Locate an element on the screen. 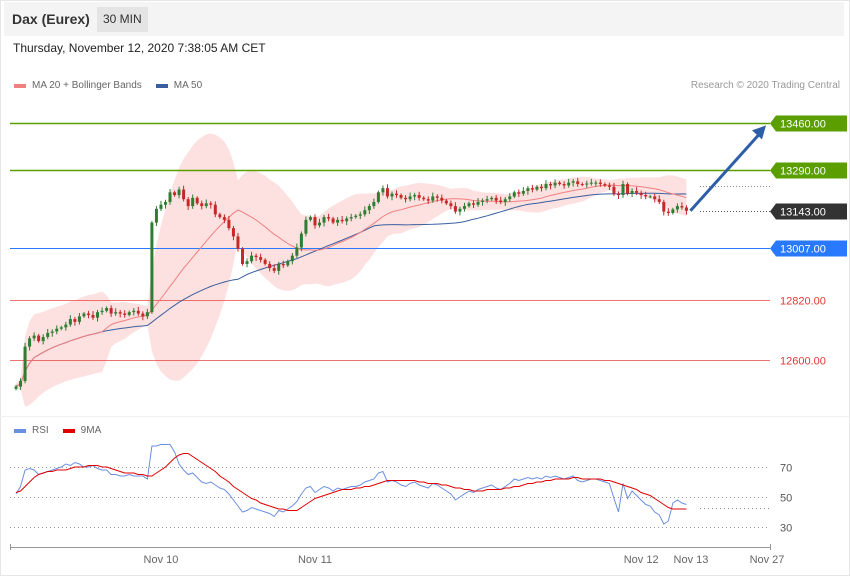 The image size is (850, 576). rsi-legend-swatch is located at coordinates (20, 430).